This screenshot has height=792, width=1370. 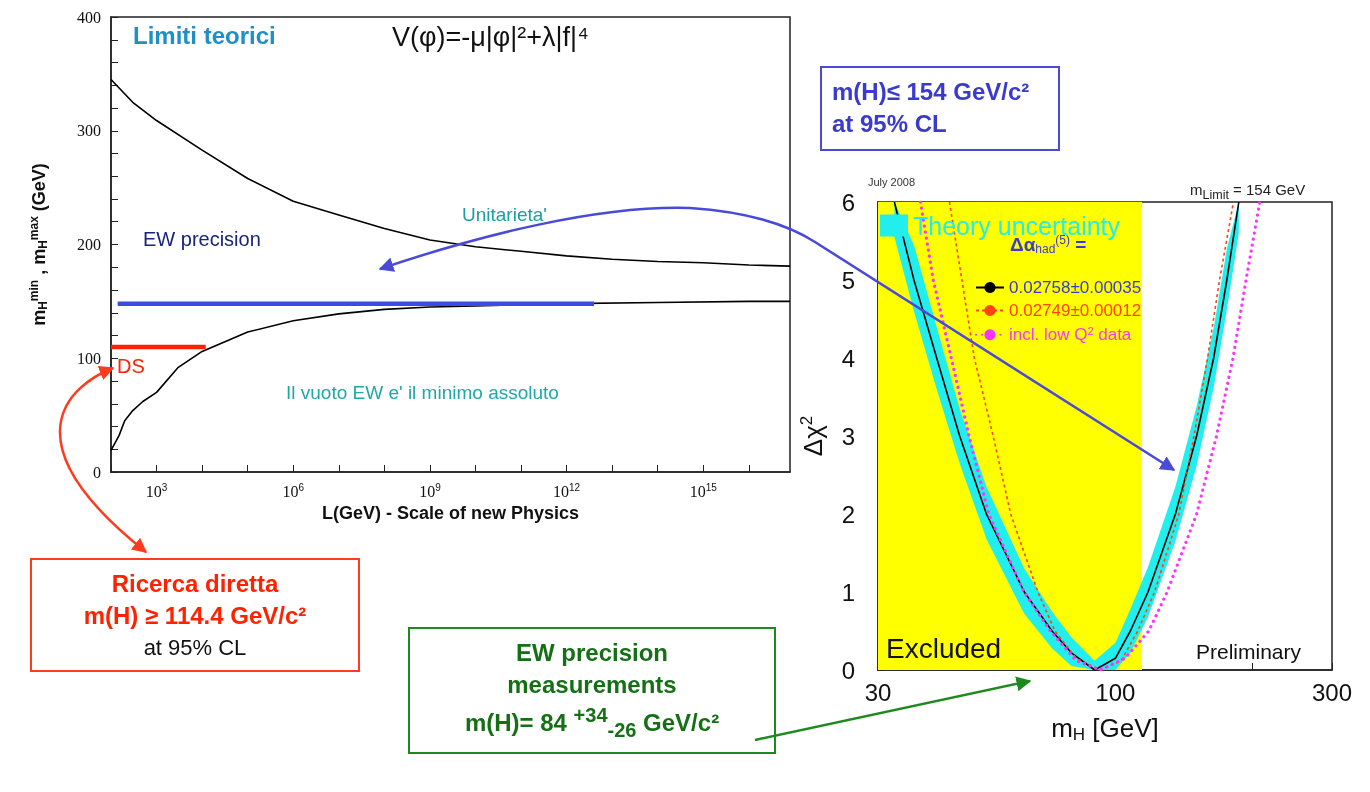 I want to click on y-axis-title: mHmin , mHmax (GeV), so click(x=38, y=244).